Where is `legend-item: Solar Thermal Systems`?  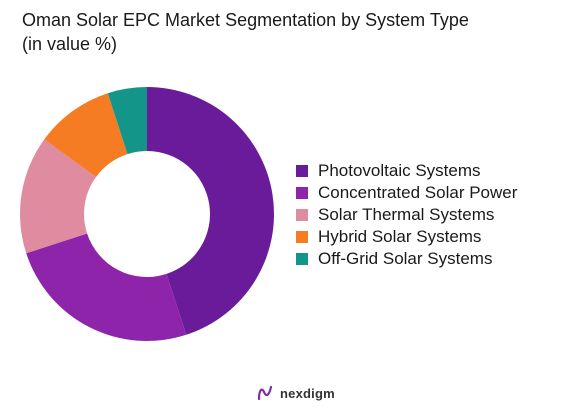
legend-item: Solar Thermal Systems is located at coordinates (406, 215).